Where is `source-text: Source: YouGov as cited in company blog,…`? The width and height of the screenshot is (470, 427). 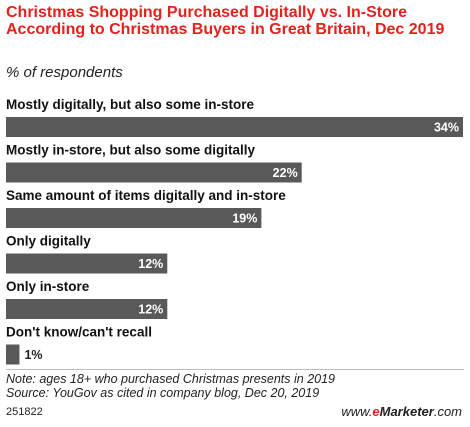 source-text: Source: YouGov as cited in company blog,… is located at coordinates (163, 393).